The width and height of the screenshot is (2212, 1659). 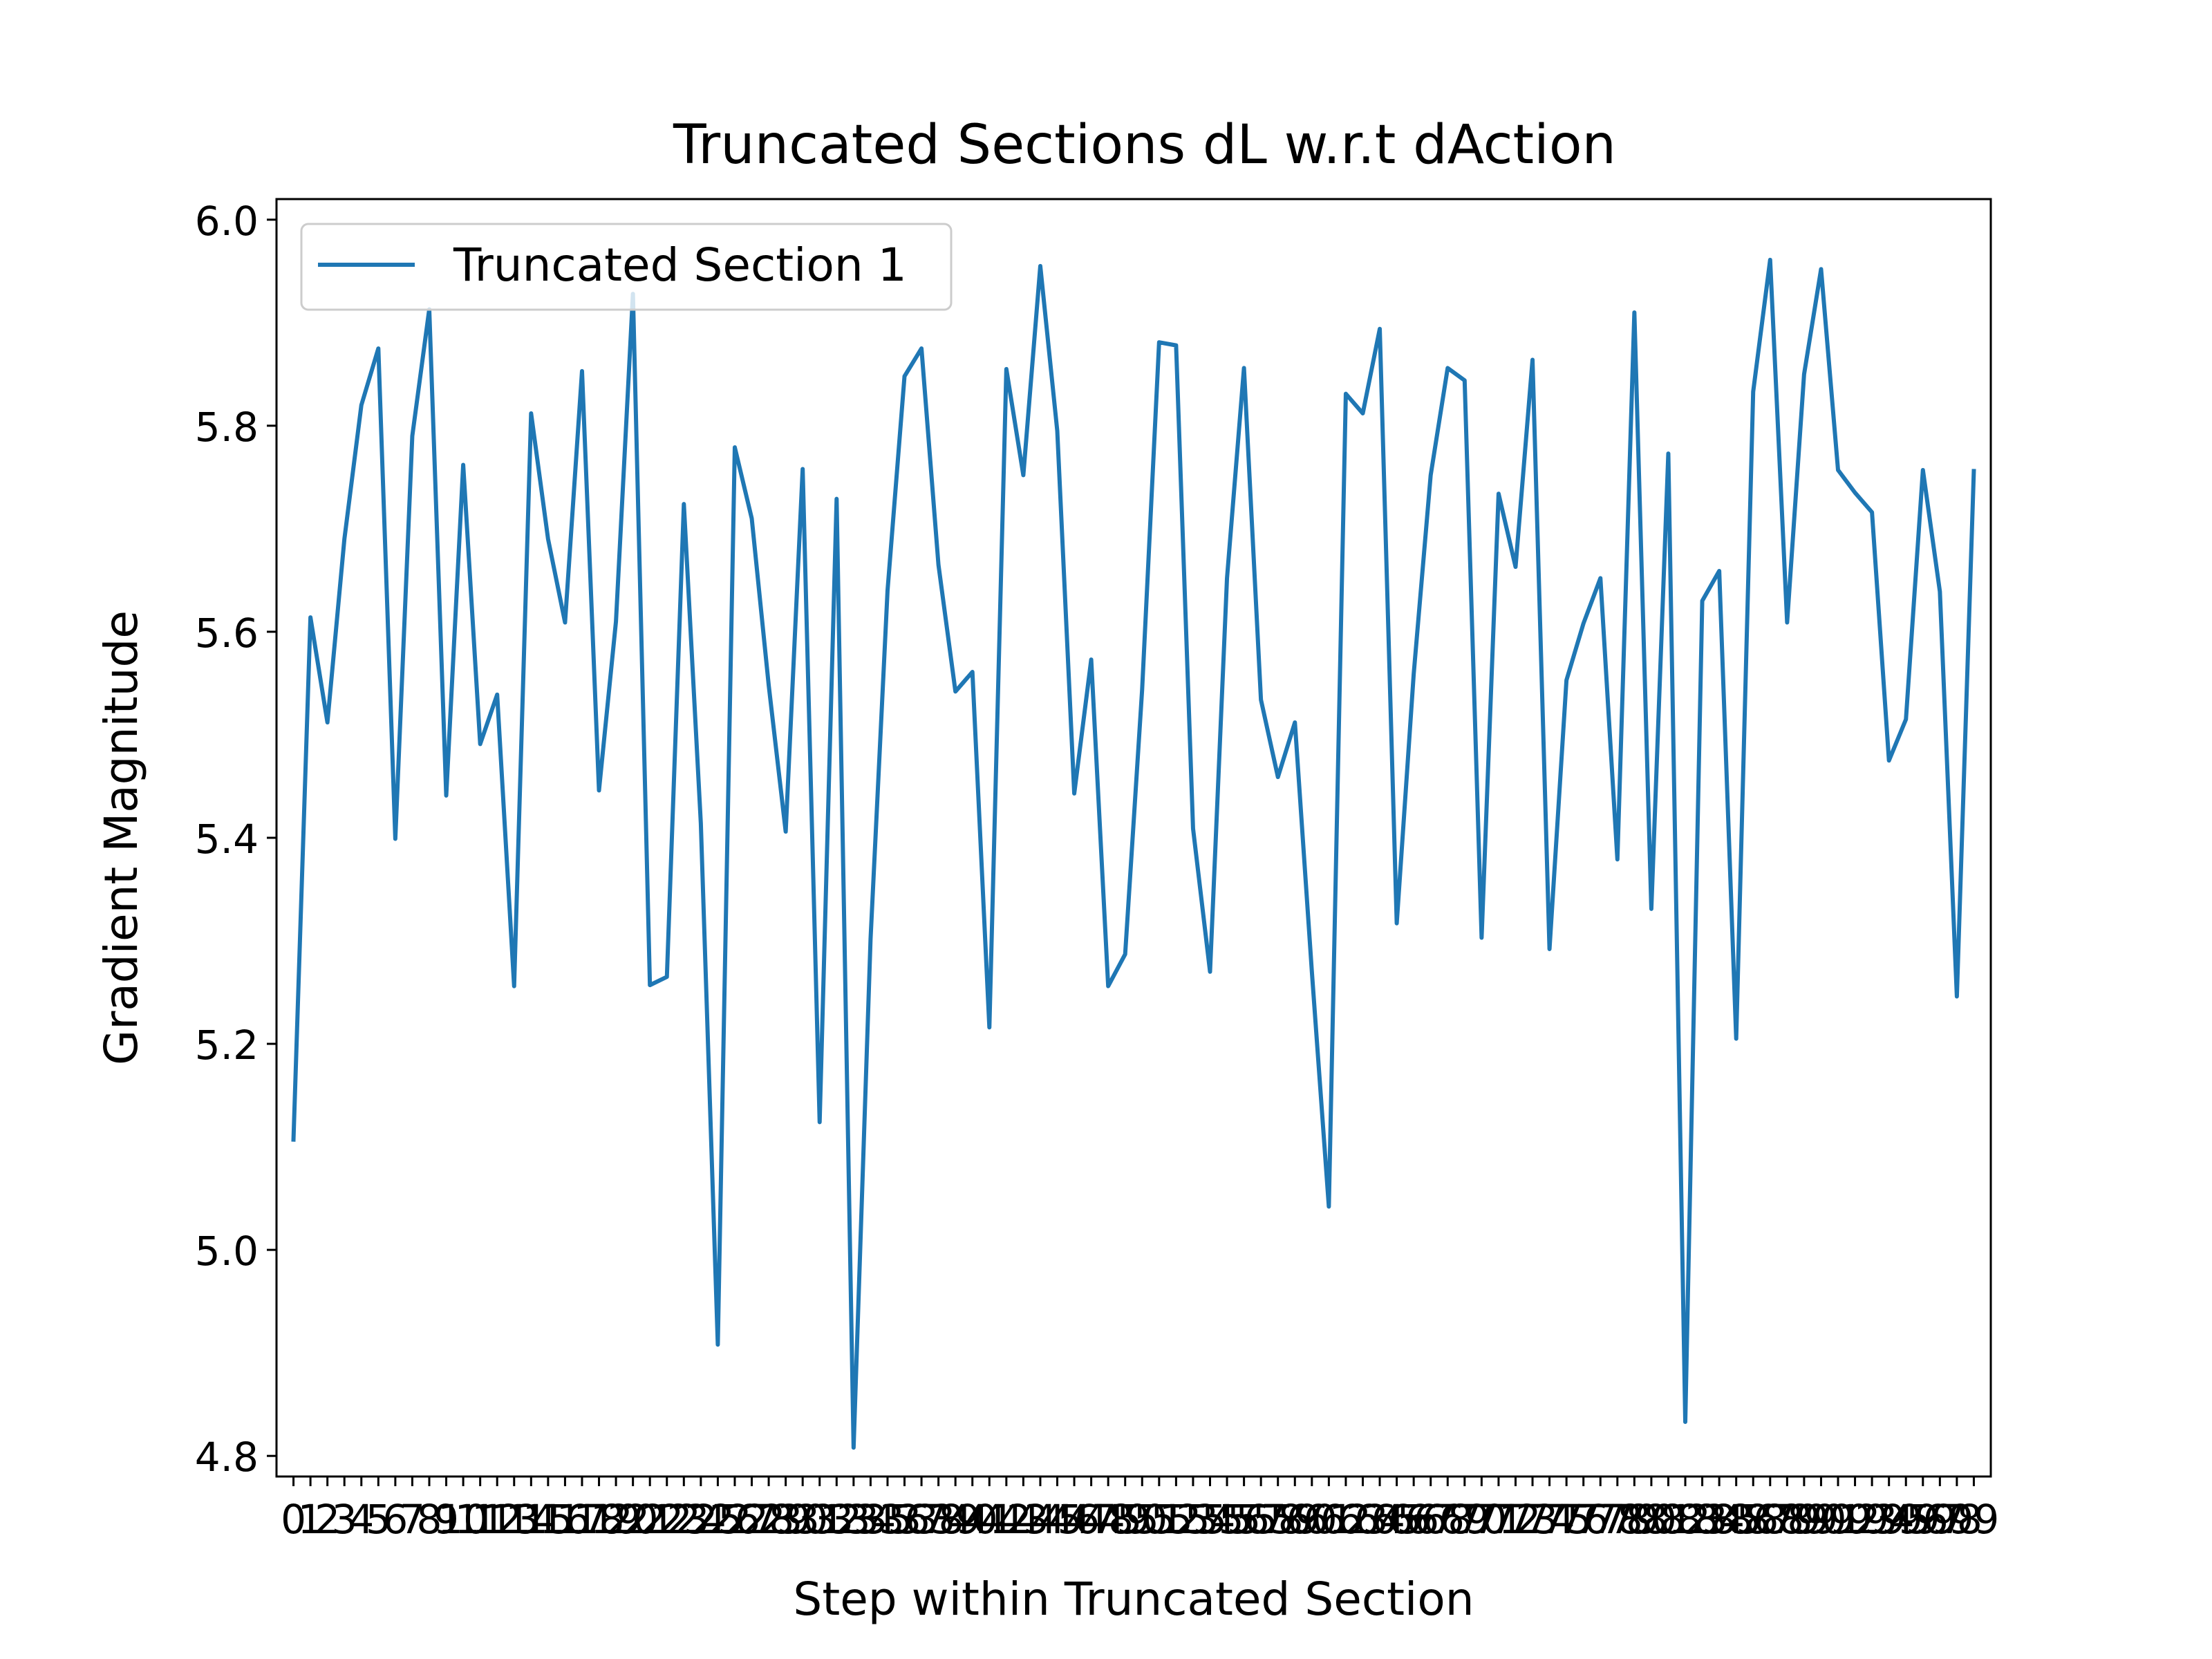 I want to click on x-tick-label: 91, so click(x=1838, y=1520).